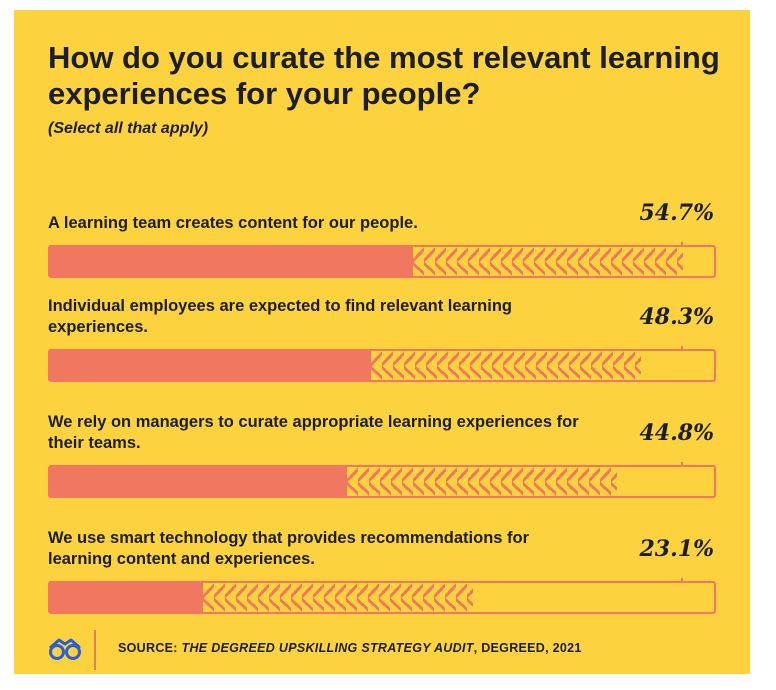 The image size is (776, 690). Describe the element at coordinates (677, 433) in the screenshot. I see `bar-value-label: 44.8%` at that location.